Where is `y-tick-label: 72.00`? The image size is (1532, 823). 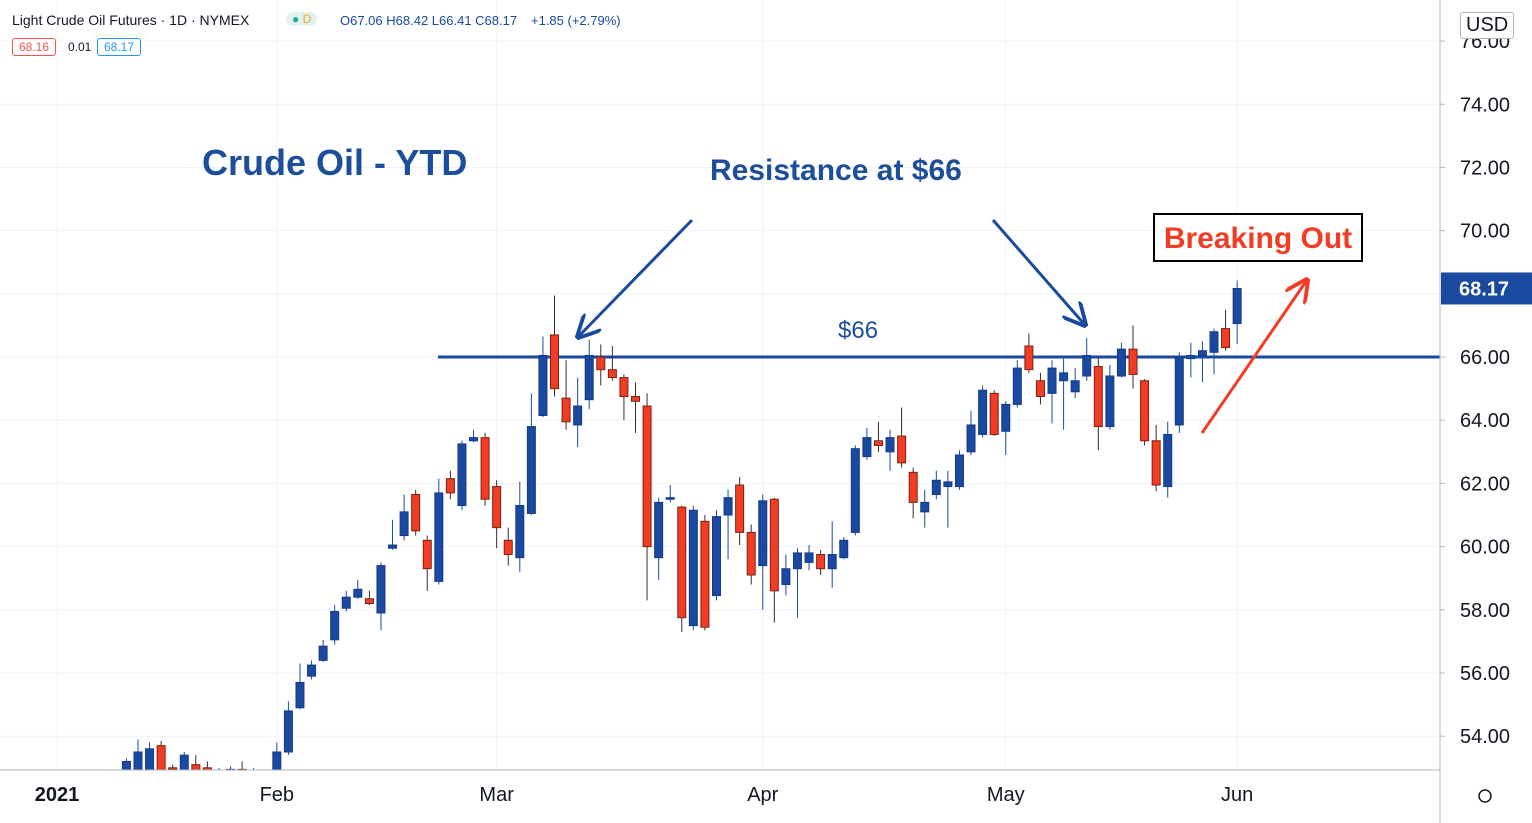 y-tick-label: 72.00 is located at coordinates (1485, 168).